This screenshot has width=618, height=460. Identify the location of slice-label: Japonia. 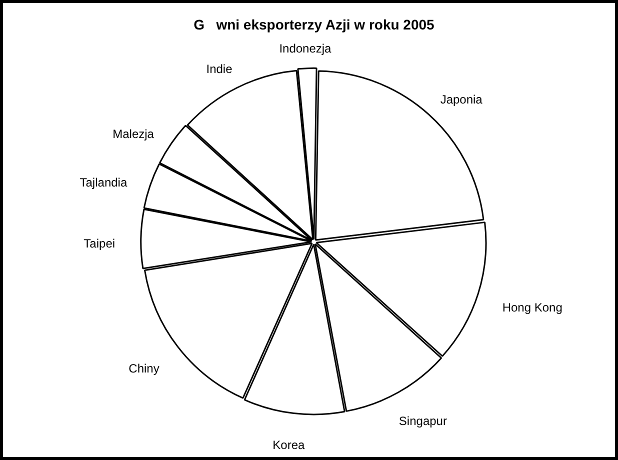
(461, 99).